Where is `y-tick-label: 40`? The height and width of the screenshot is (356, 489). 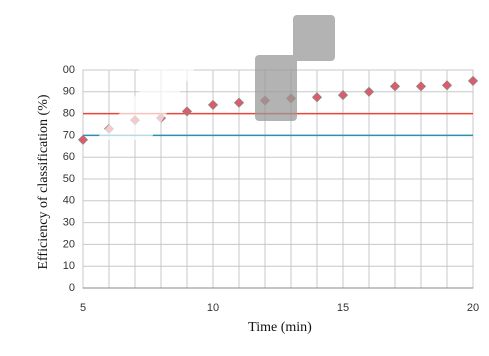 y-tick-label: 40 is located at coordinates (69, 201).